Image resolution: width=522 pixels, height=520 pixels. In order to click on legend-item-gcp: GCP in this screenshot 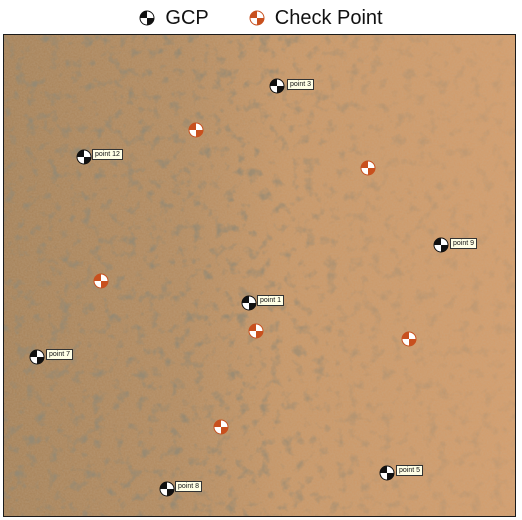, I will do `click(174, 18)`.